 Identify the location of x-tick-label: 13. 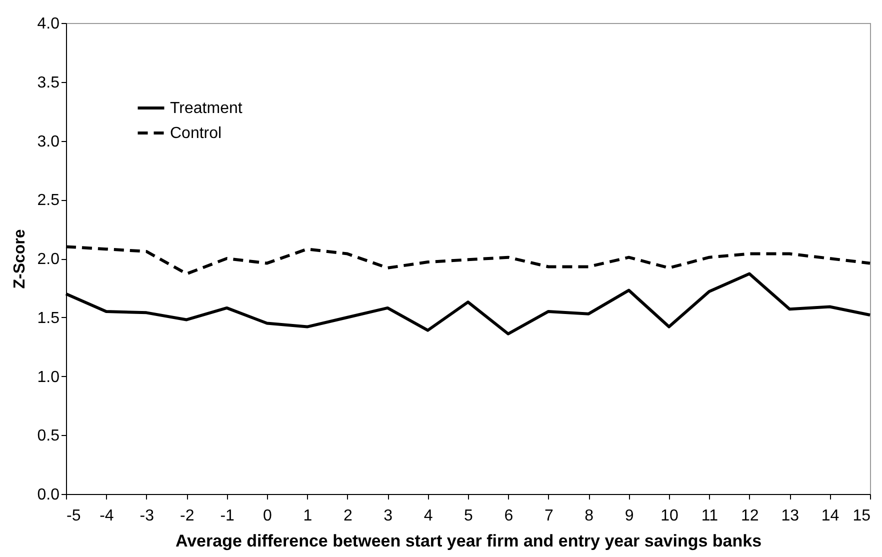
(790, 516).